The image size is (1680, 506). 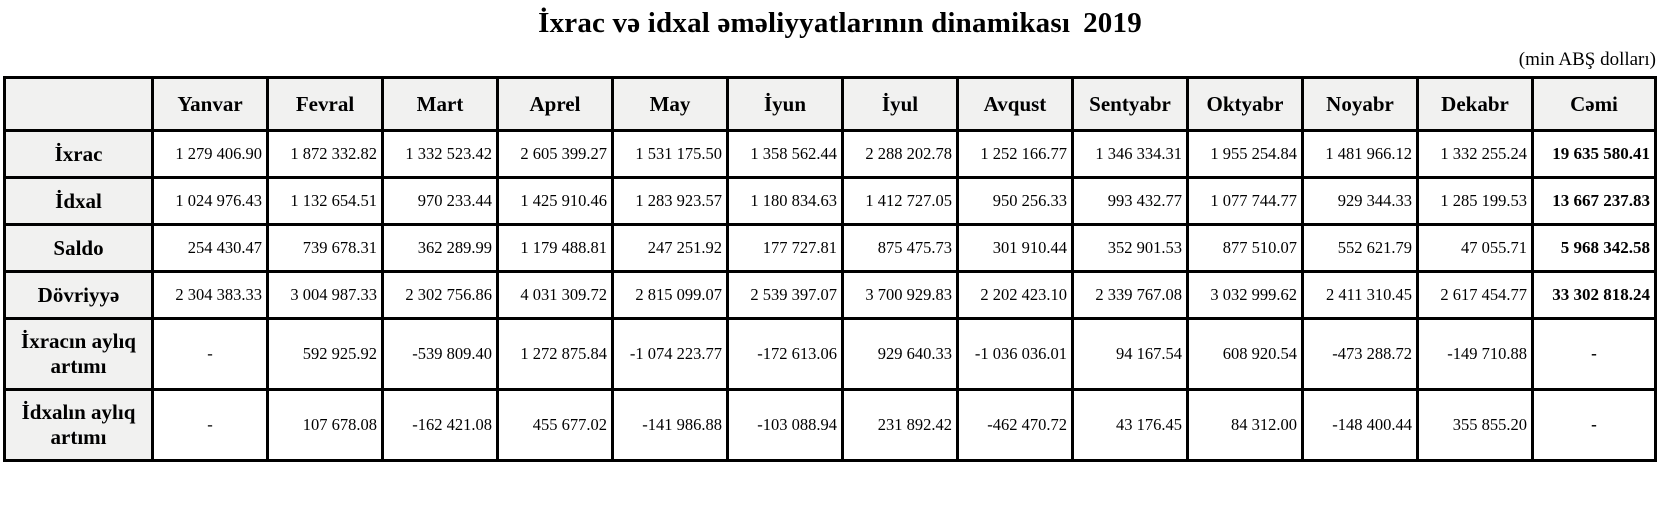 What do you see at coordinates (78, 154) in the screenshot?
I see `row-label: İxrac` at bounding box center [78, 154].